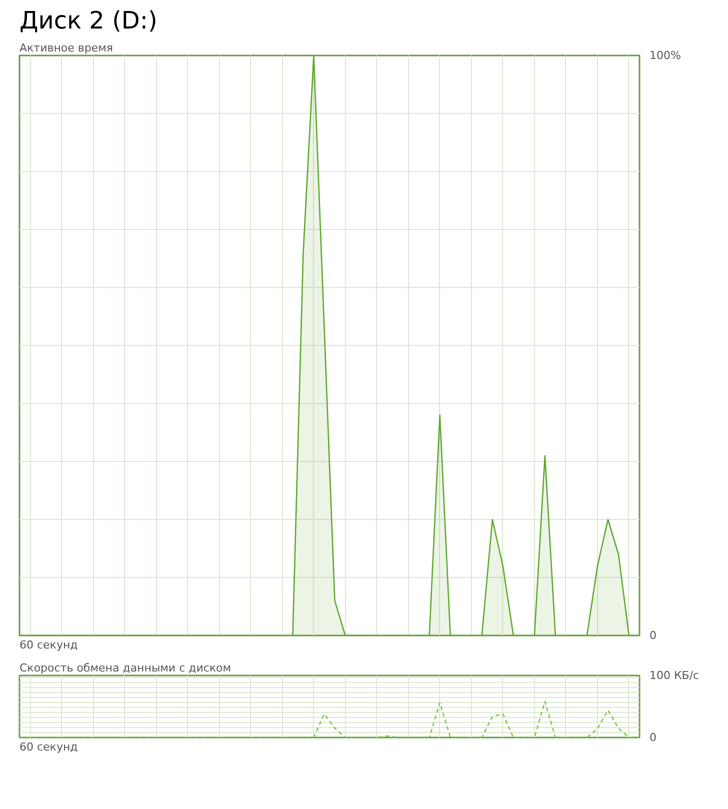 The image size is (728, 809). Describe the element at coordinates (126, 668) in the screenshot. I see `y-axis-title: Скорость обмена данными с диском` at that location.